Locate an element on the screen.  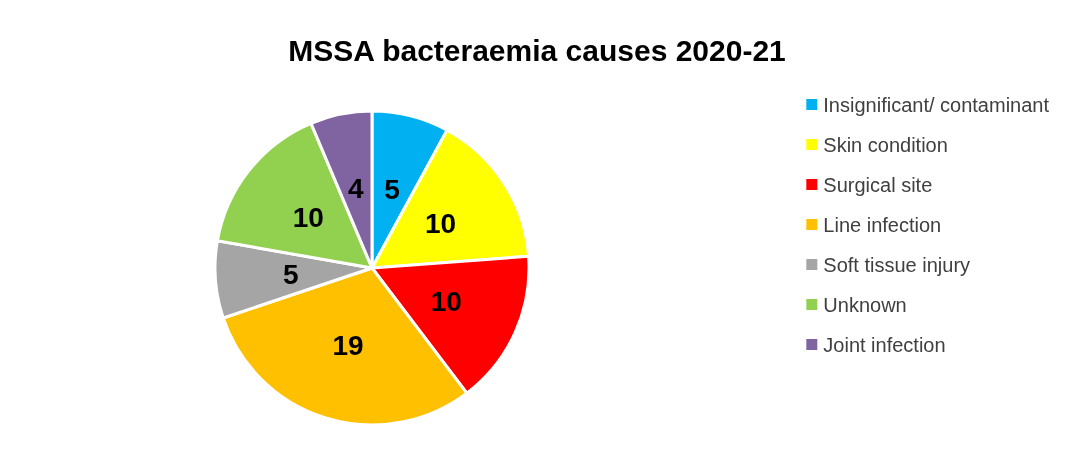
legend-label: Line infection is located at coordinates (882, 224).